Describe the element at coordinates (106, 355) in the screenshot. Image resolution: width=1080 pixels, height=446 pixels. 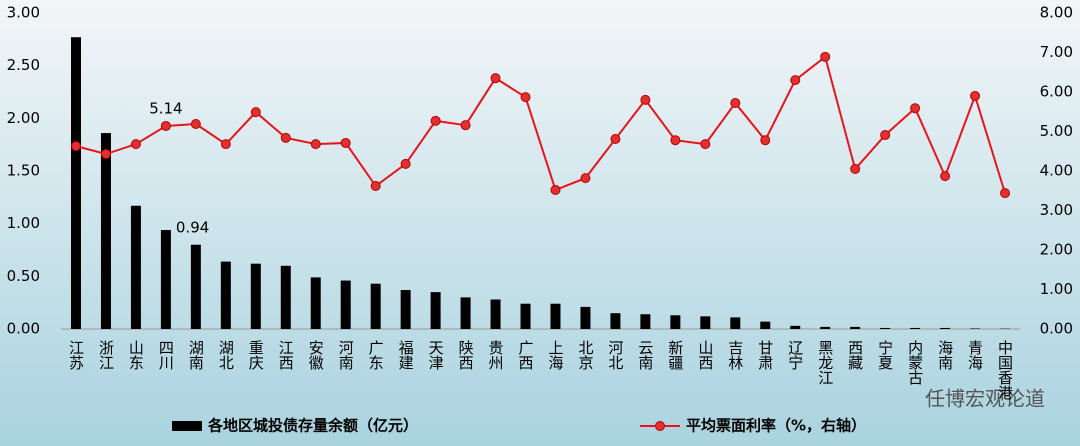
I see `x-tick-label: 浙江` at that location.